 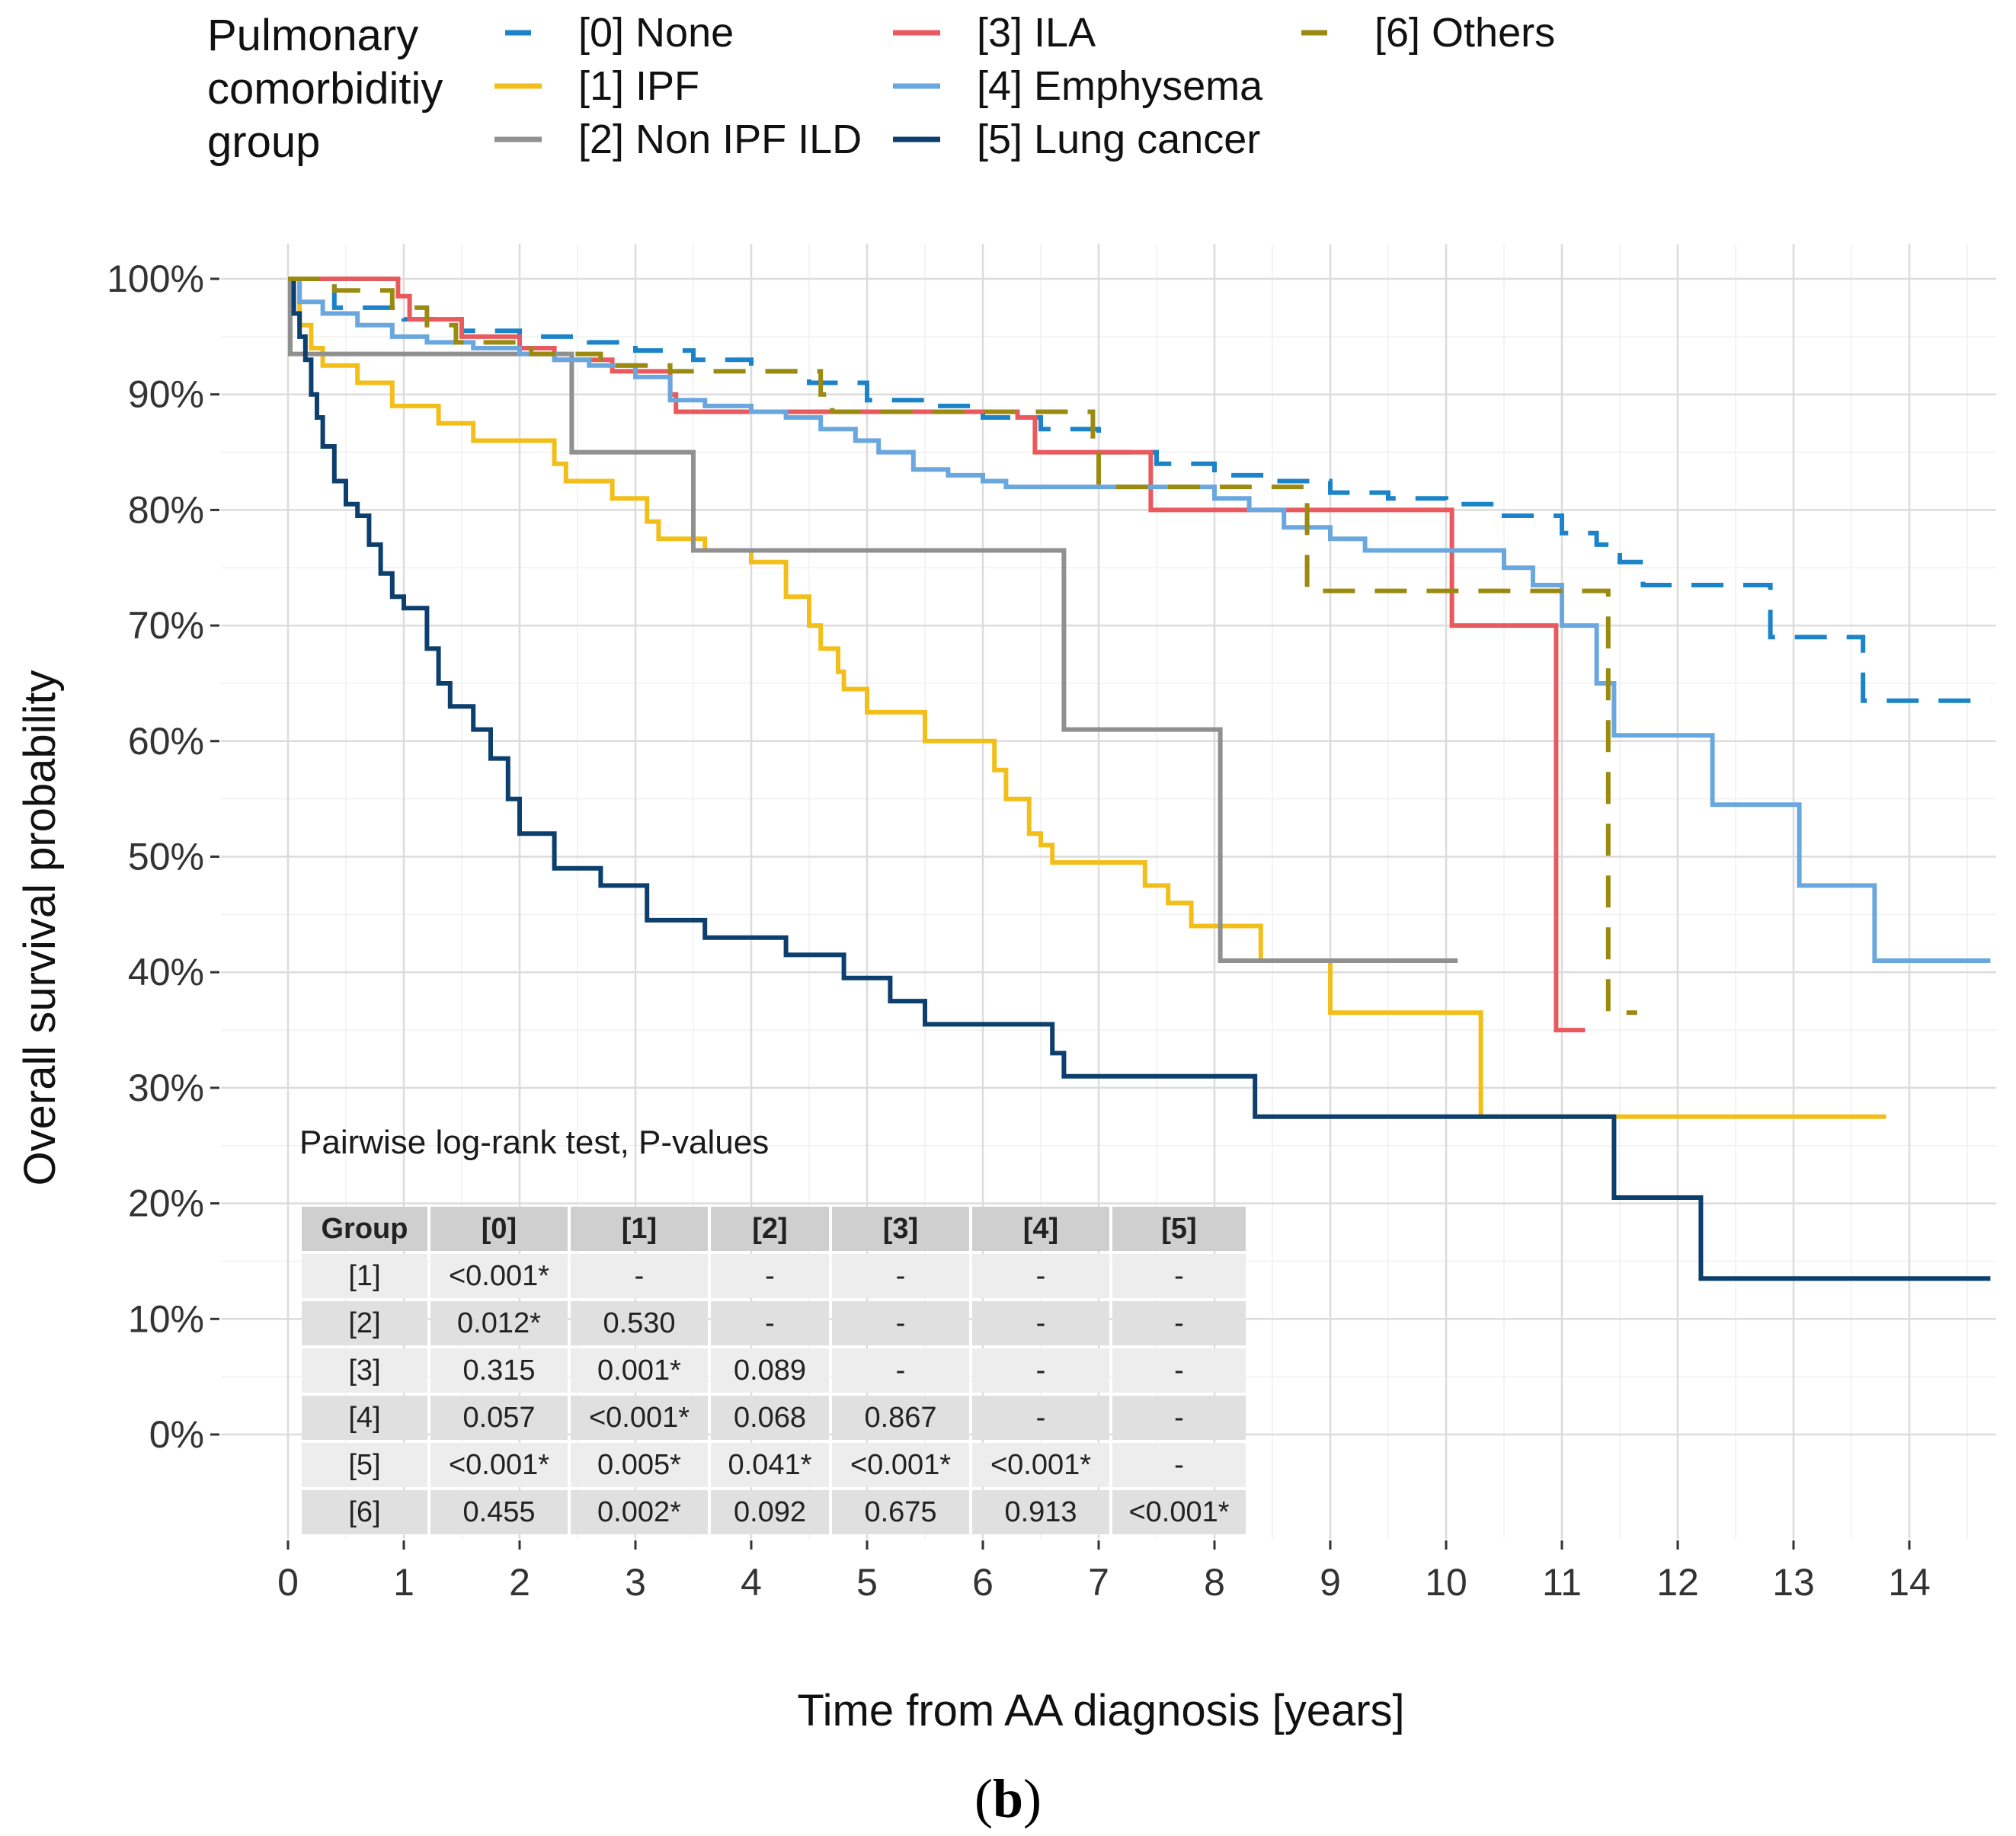 What do you see at coordinates (770, 1465) in the screenshot?
I see `table-cell: 0.041*` at bounding box center [770, 1465].